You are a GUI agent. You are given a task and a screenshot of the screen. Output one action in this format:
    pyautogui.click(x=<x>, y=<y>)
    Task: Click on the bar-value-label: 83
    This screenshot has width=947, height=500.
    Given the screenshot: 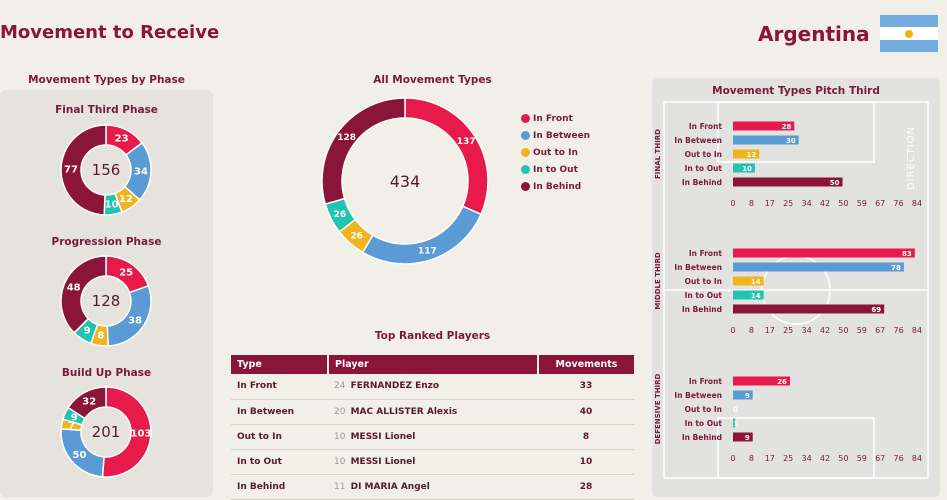 What is the action you would take?
    pyautogui.click(x=907, y=254)
    